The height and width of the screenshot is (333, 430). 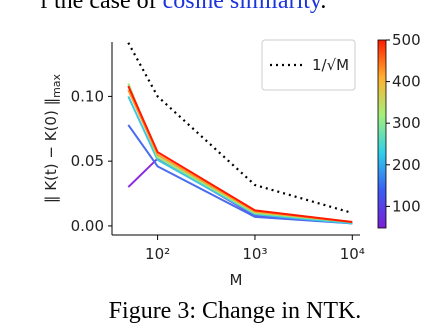 What do you see at coordinates (51, 150) in the screenshot?
I see `y-axis-label-main: ‖ K(t) − K(0) ‖` at bounding box center [51, 150].